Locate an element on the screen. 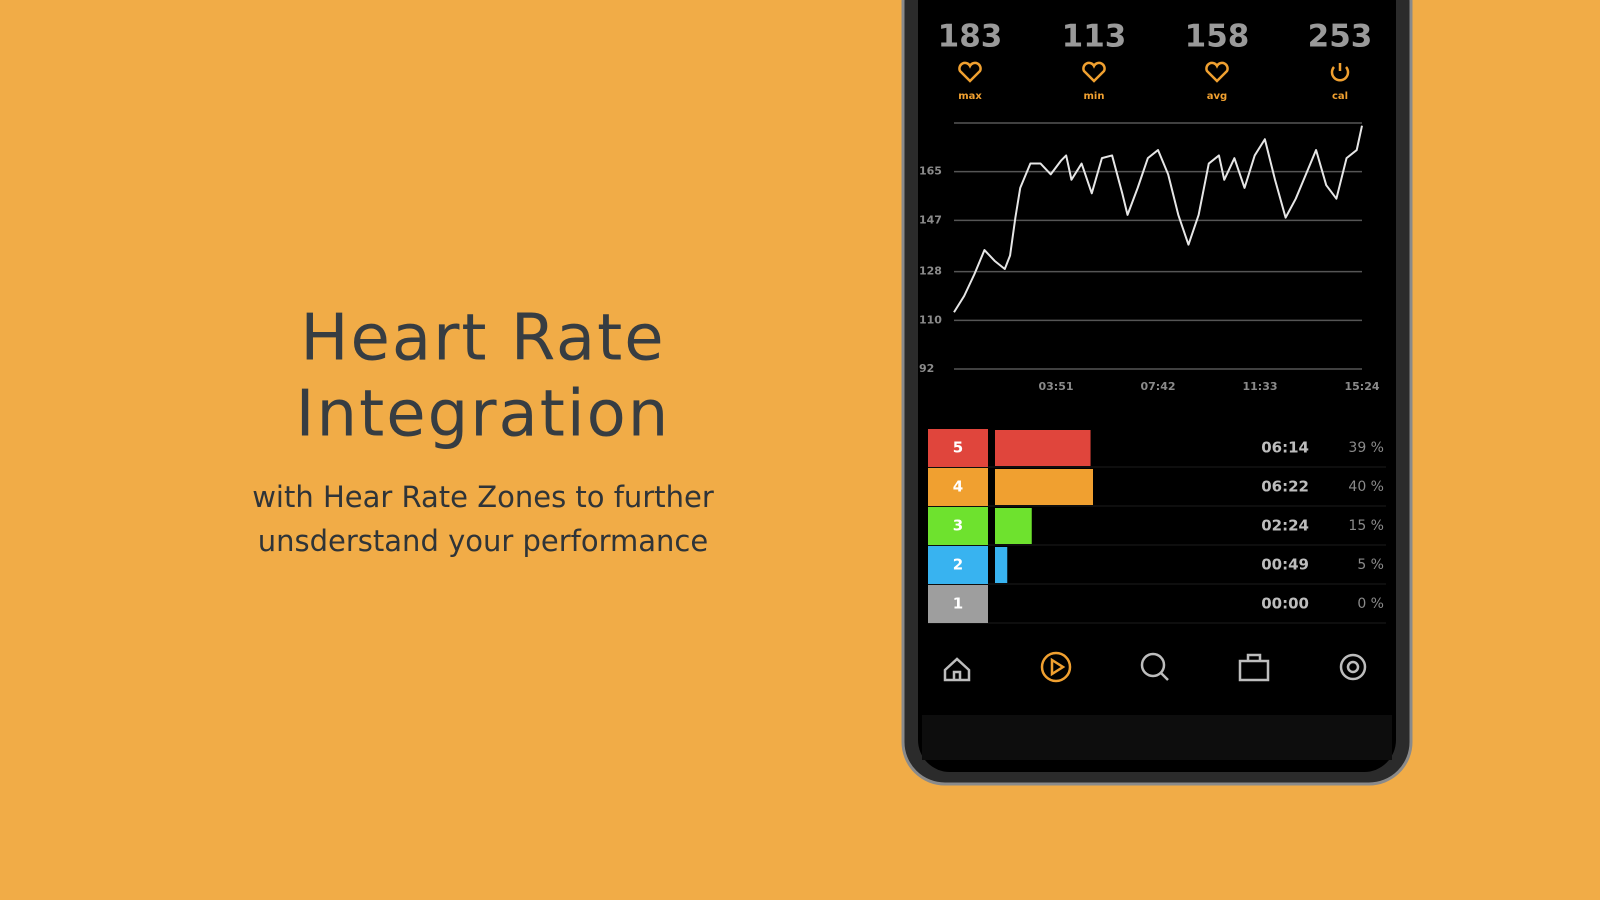  stat-label: min is located at coordinates (1094, 96).